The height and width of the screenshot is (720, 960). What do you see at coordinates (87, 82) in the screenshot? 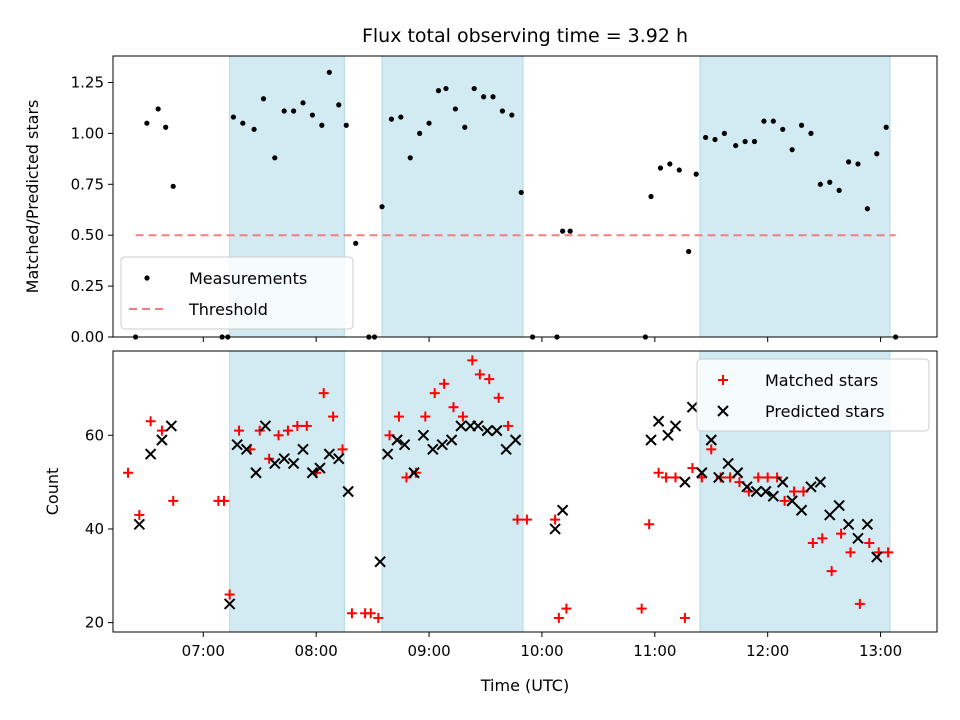
I see `top-y-tick-label-5: 1.25` at bounding box center [87, 82].